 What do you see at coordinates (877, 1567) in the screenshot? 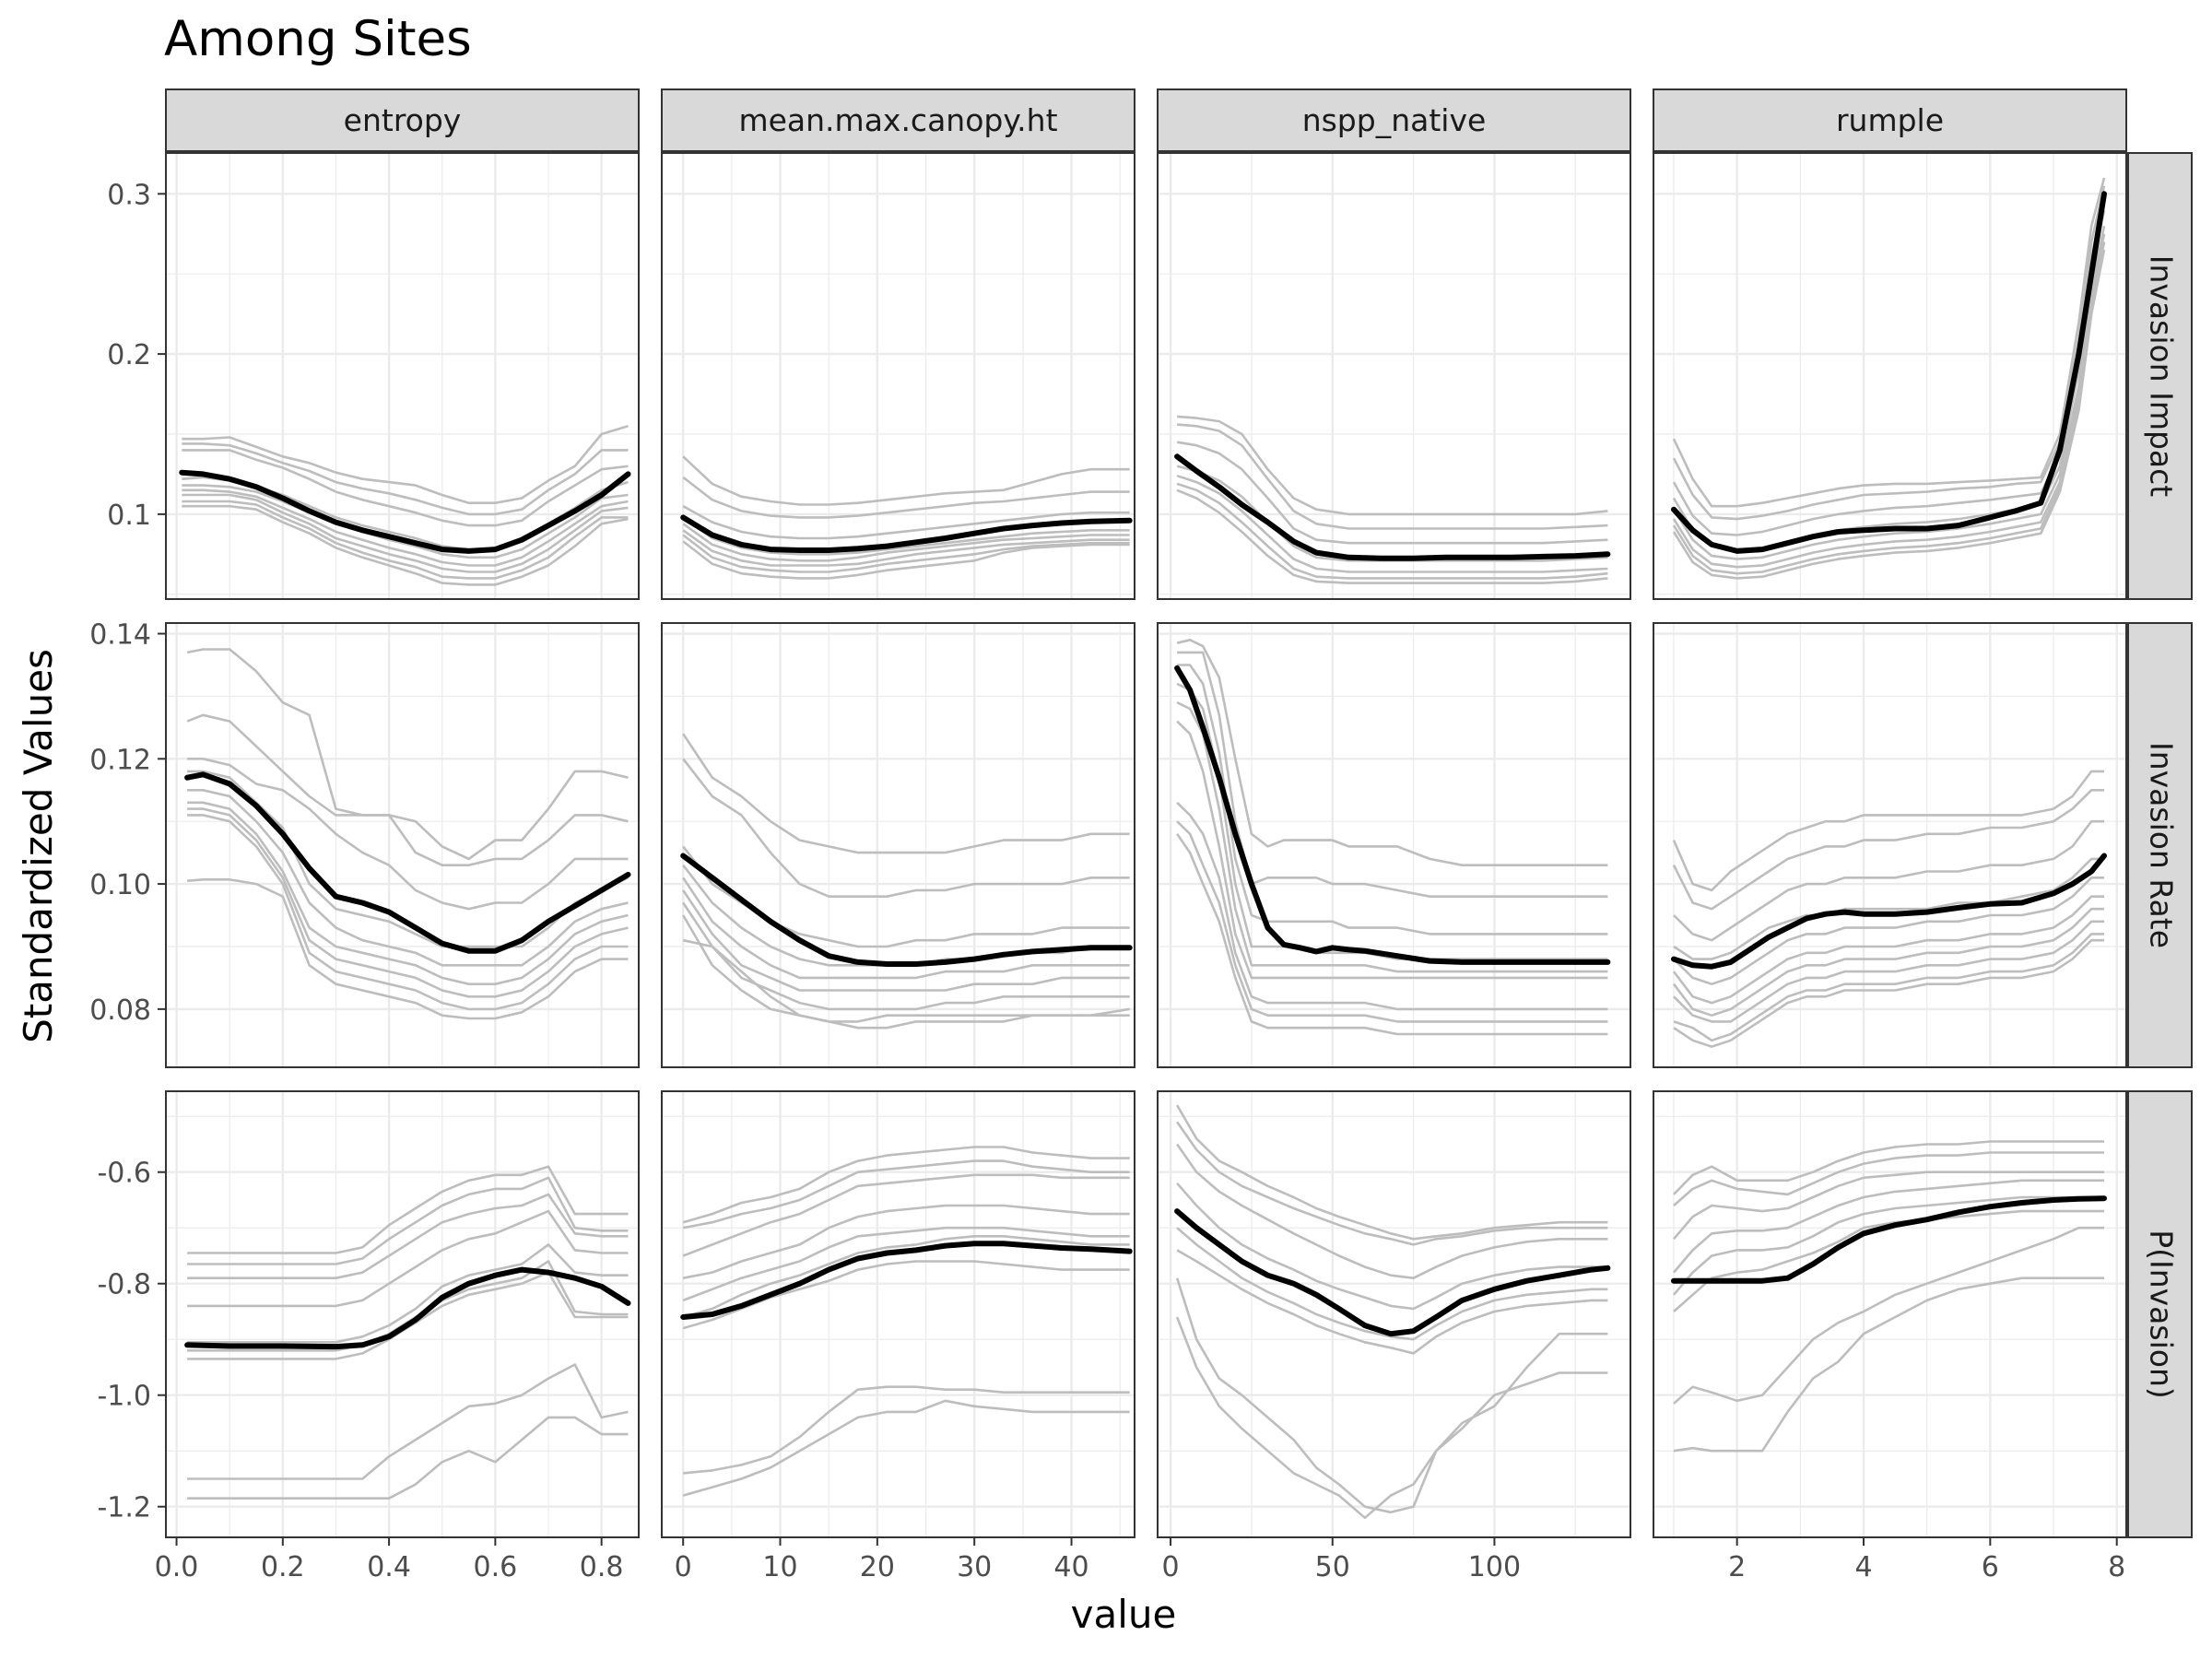
I see `x-tick-label: 20` at bounding box center [877, 1567].